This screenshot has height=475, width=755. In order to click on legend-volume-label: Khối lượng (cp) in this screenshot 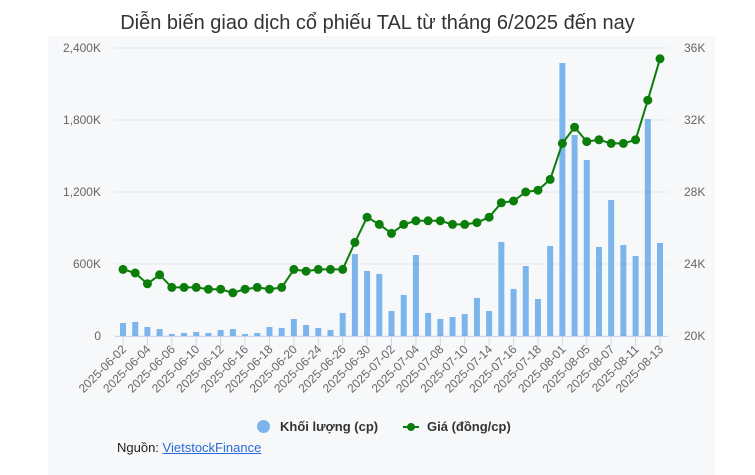, I will do `click(329, 426)`.